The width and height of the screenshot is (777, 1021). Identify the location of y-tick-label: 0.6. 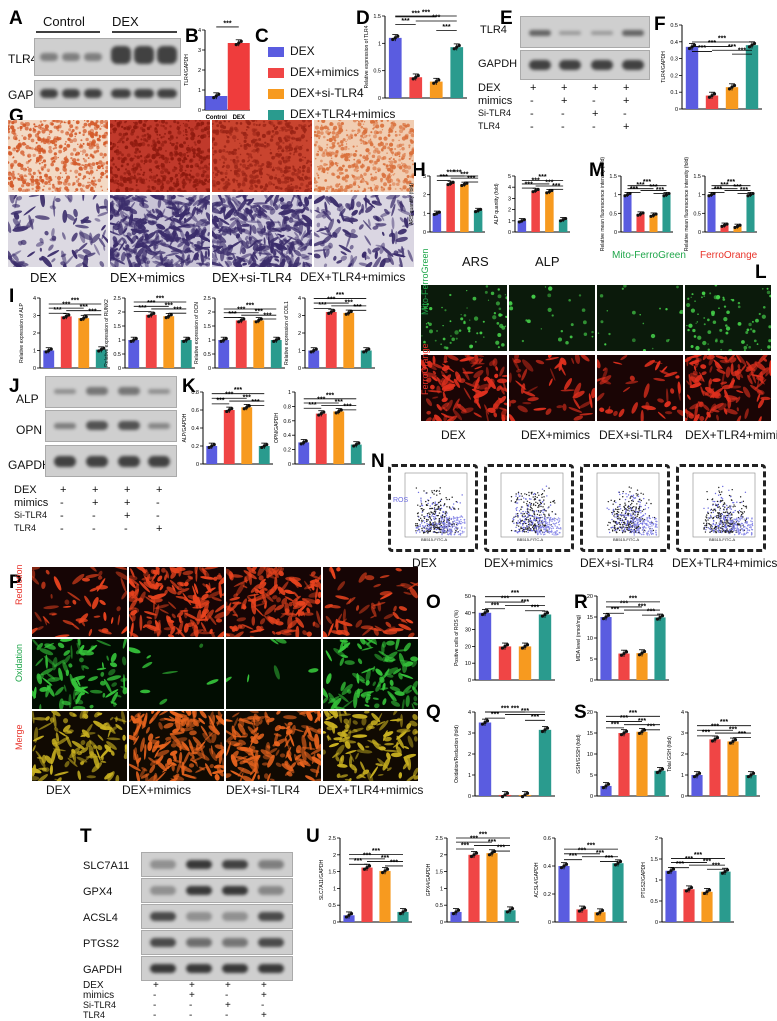
(195, 411).